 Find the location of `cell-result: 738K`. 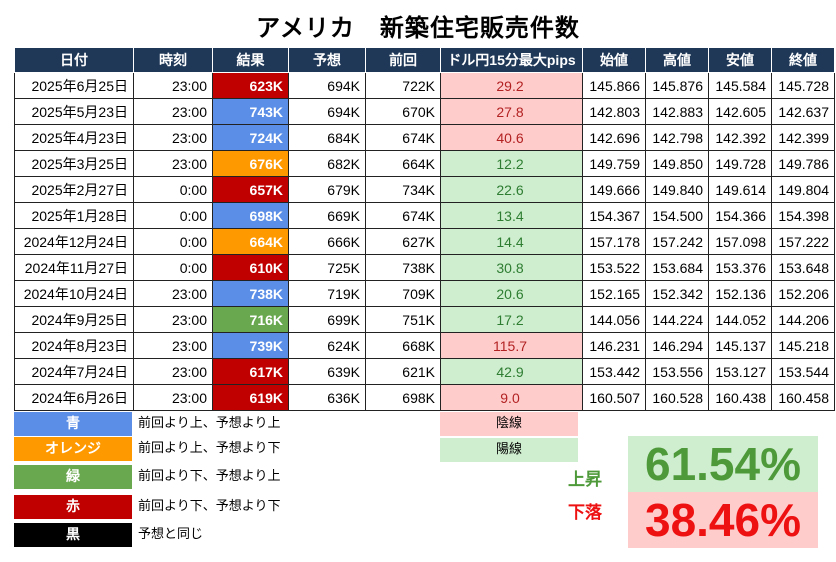

cell-result: 738K is located at coordinates (250, 293).